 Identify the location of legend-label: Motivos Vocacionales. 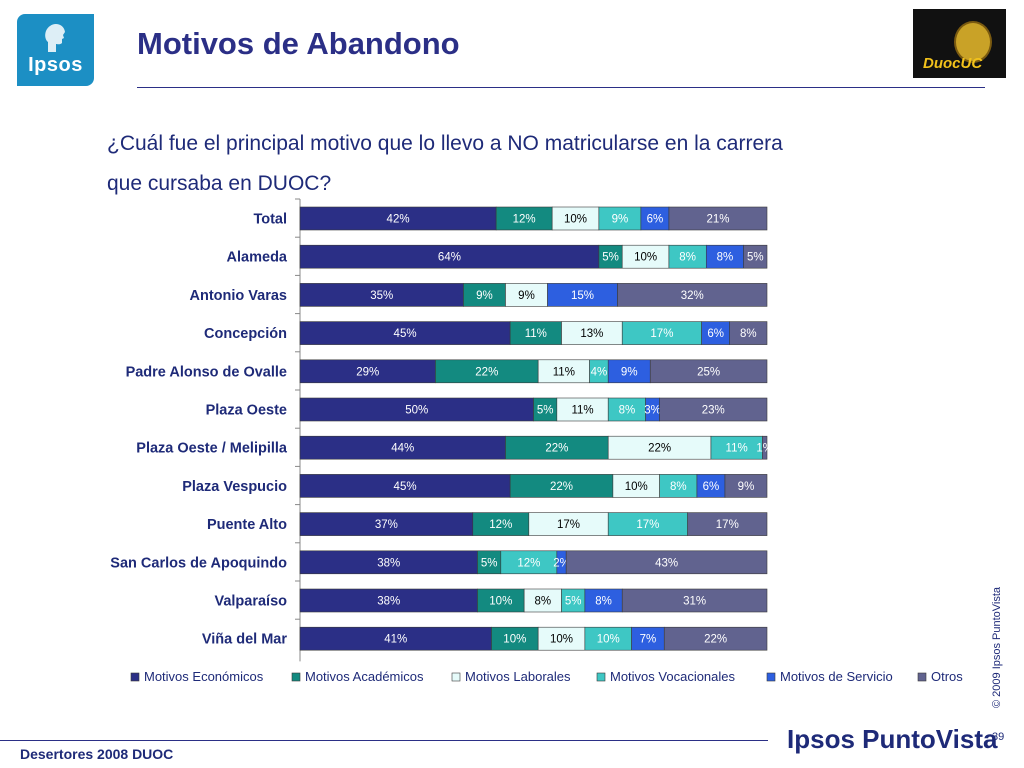
(673, 676).